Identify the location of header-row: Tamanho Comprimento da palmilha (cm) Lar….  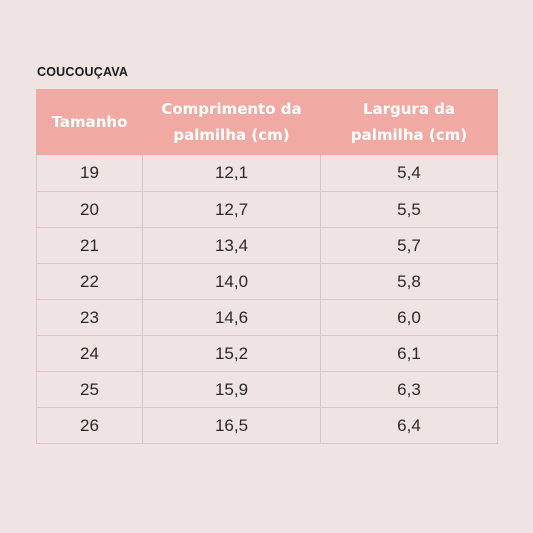
(267, 122).